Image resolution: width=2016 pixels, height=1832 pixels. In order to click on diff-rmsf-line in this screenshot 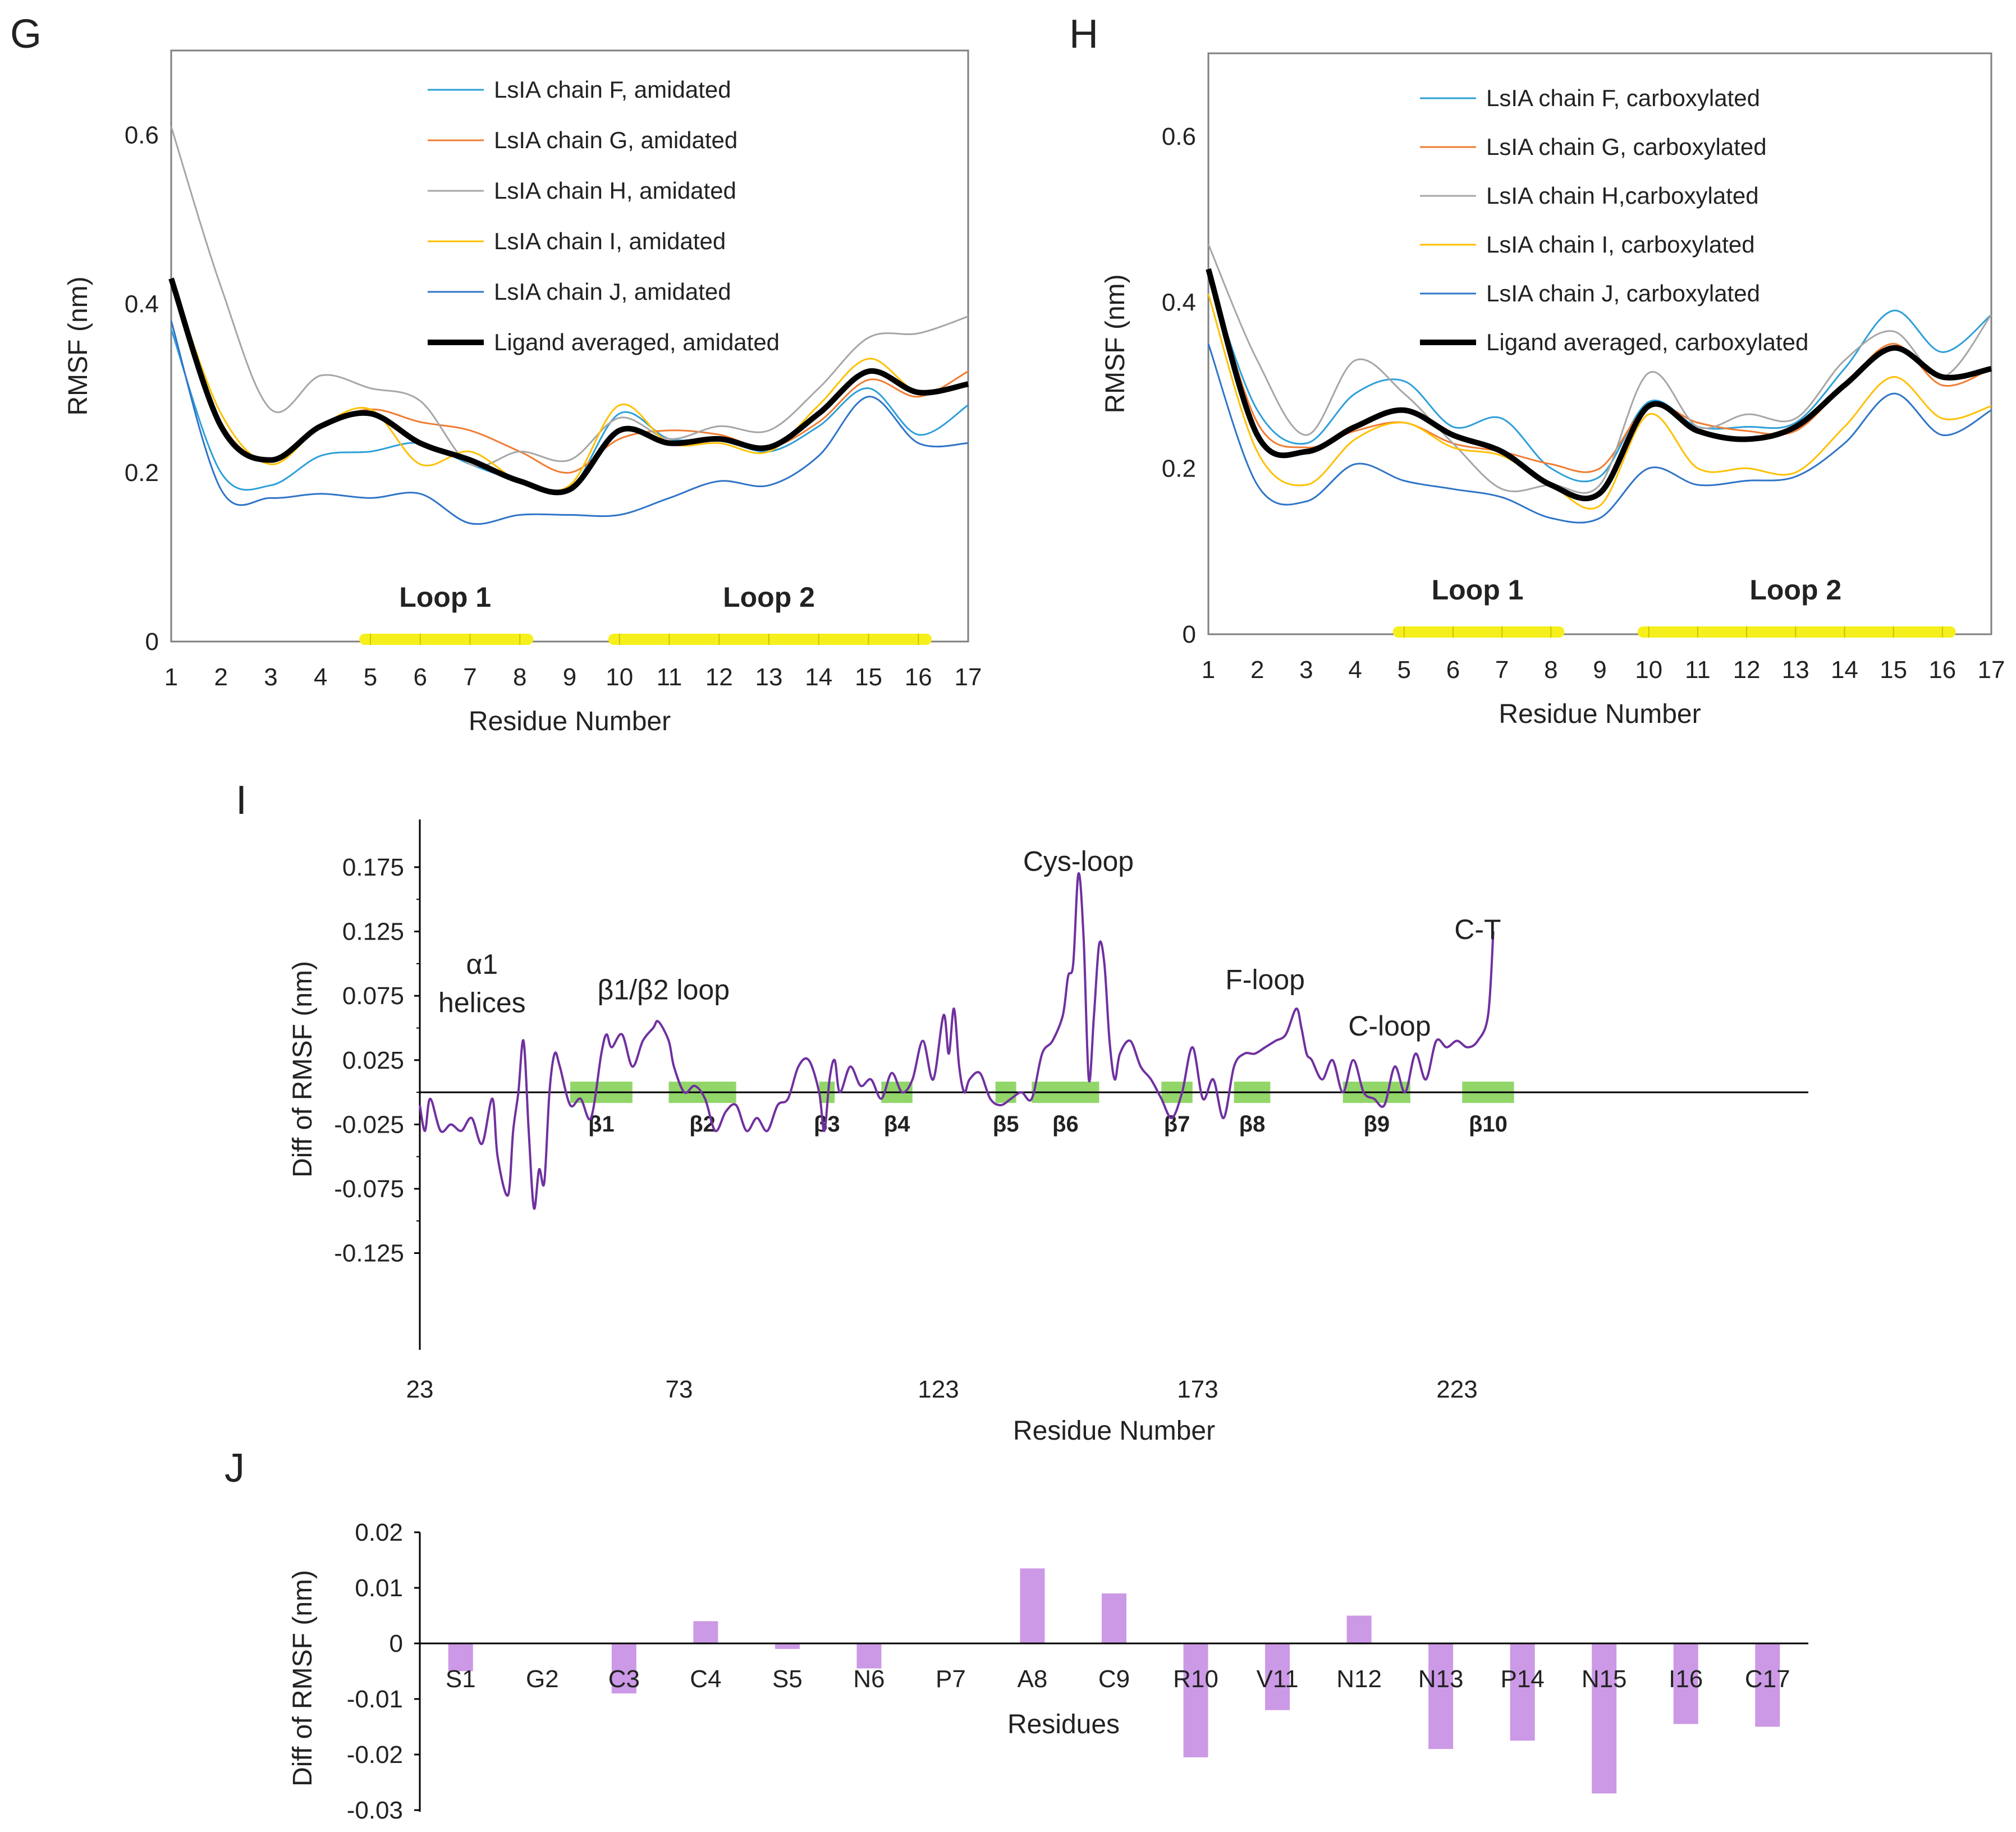, I will do `click(957, 1041)`.